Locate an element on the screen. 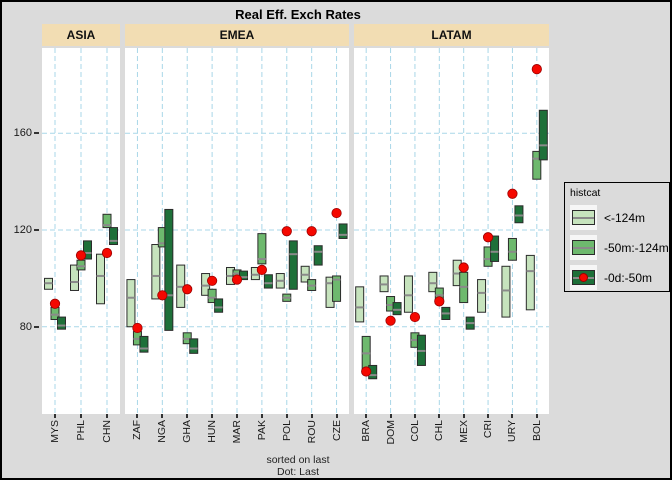  last-value-dot-BOL is located at coordinates (536, 69).